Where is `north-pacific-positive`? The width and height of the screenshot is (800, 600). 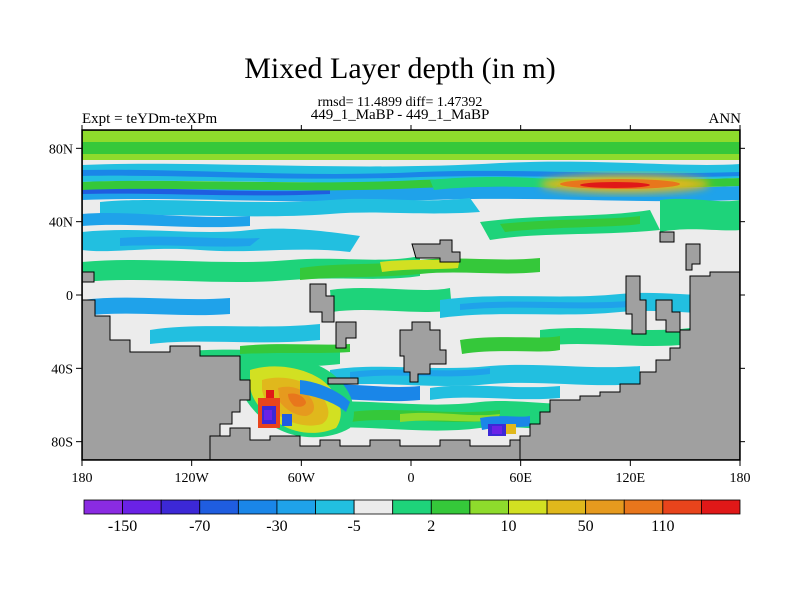 north-pacific-positive is located at coordinates (625, 184).